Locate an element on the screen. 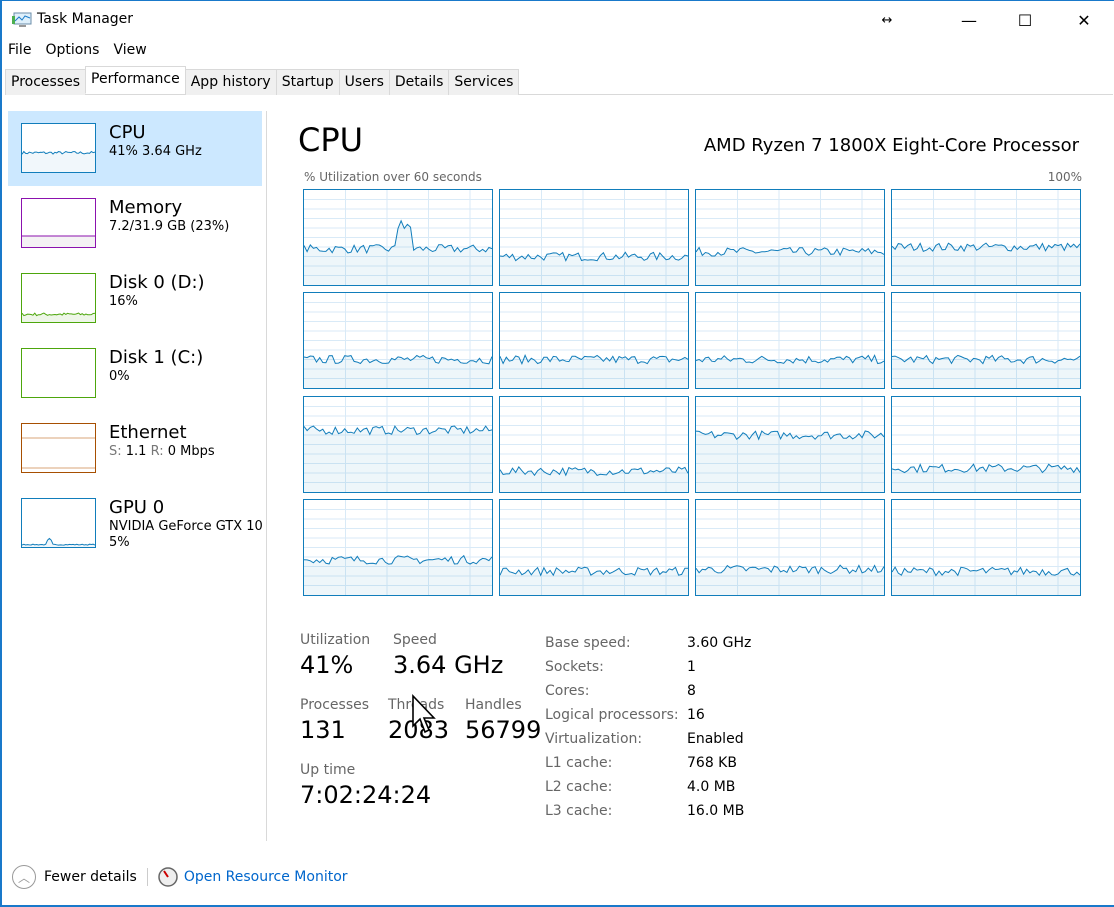 The image size is (1114, 907). tab-startup: Startup is located at coordinates (307, 82).